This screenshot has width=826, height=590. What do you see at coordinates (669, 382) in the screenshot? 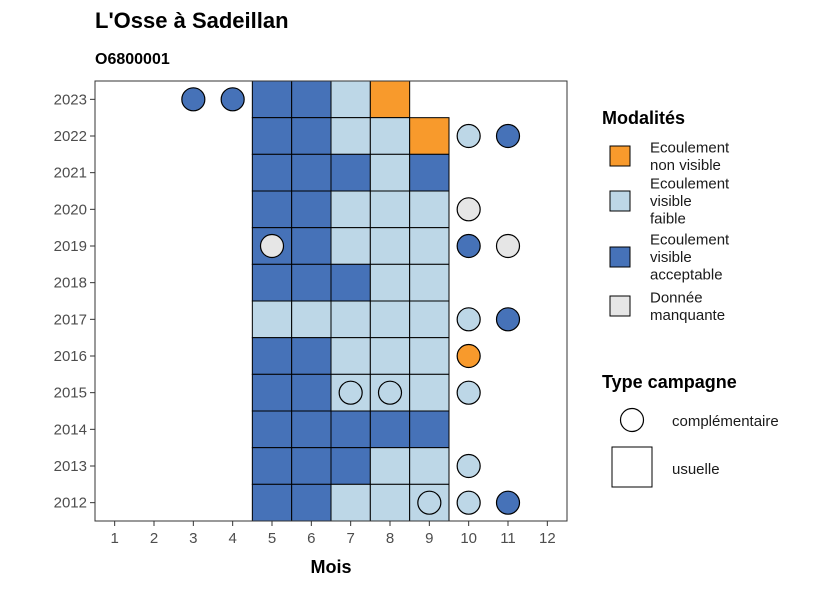
I see `legend-campagne-title: Type campagne` at bounding box center [669, 382].